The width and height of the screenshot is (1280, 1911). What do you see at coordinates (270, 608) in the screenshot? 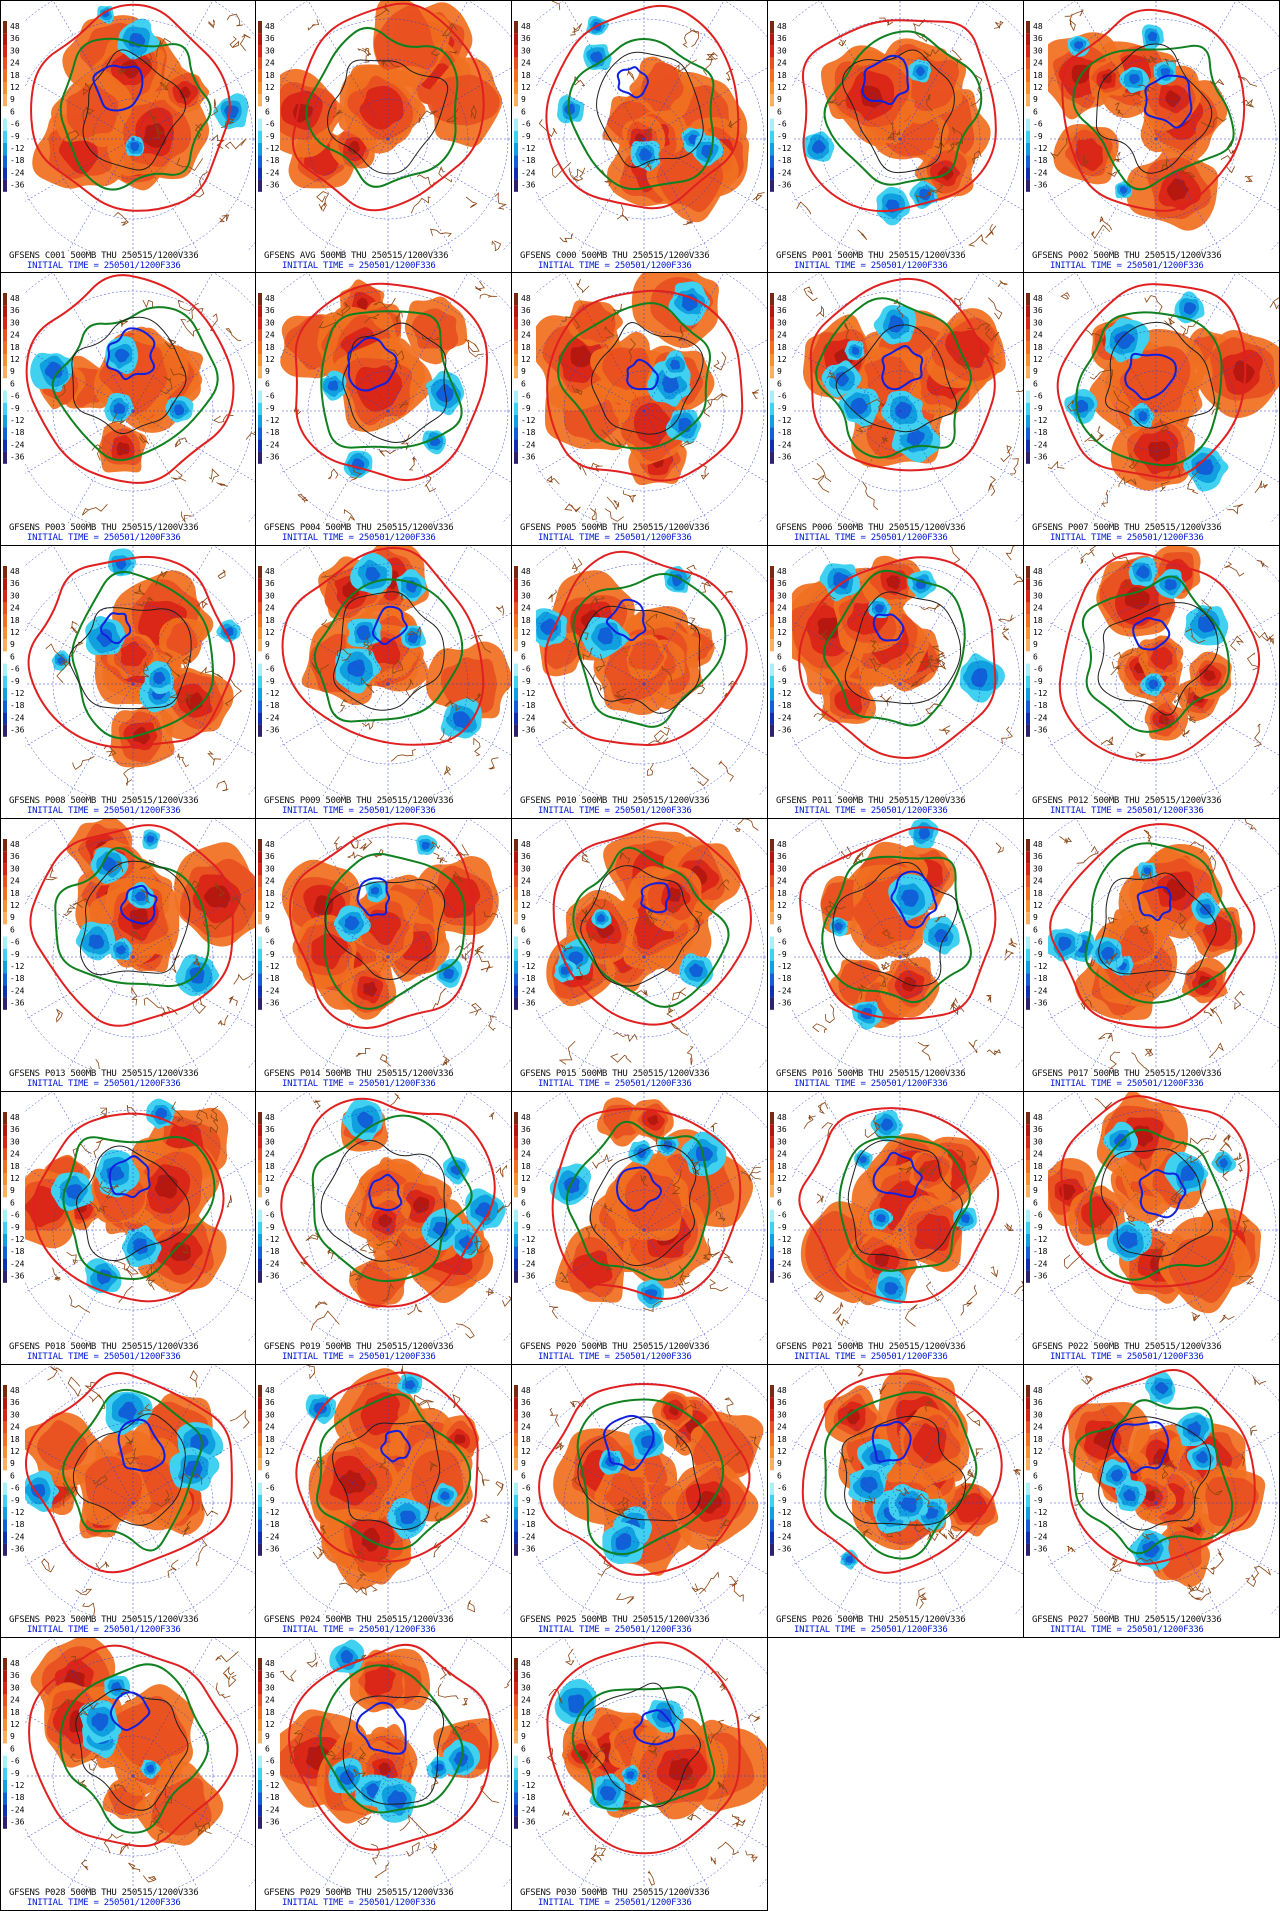
I see `colorbar-label: 24` at bounding box center [270, 608].